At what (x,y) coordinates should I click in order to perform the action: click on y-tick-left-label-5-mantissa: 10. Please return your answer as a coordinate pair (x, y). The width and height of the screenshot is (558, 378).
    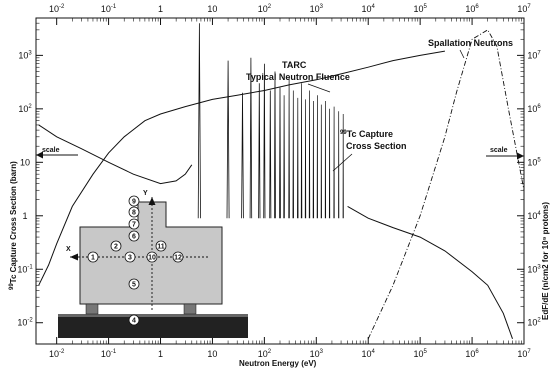
    Looking at the image, I should click on (23, 55).